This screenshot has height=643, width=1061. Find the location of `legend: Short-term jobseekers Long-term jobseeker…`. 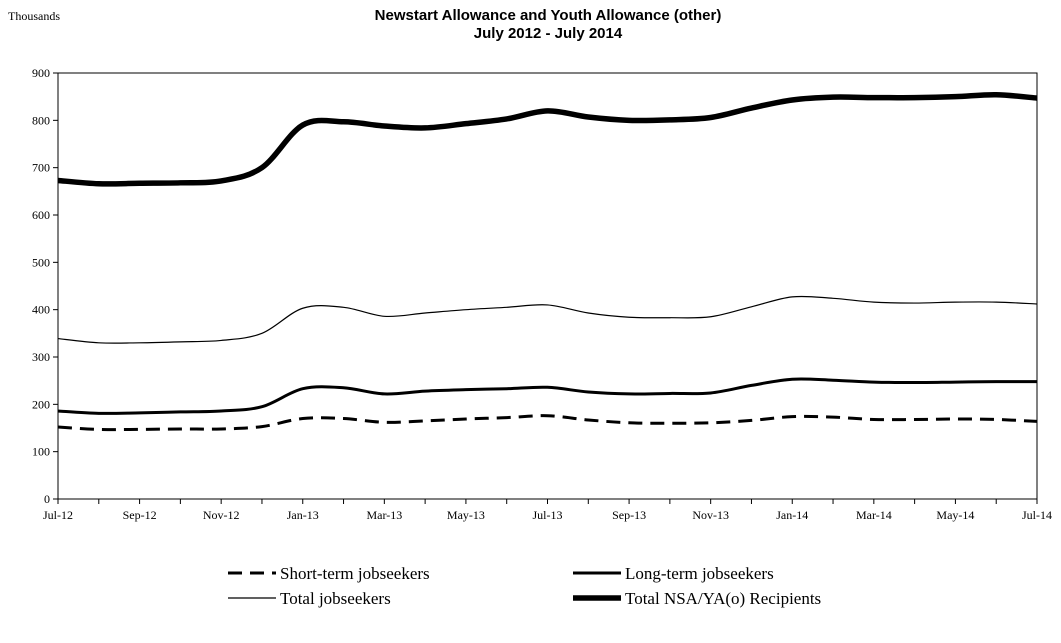

legend: Short-term jobseekers Long-term jobseeker… is located at coordinates (524, 586).